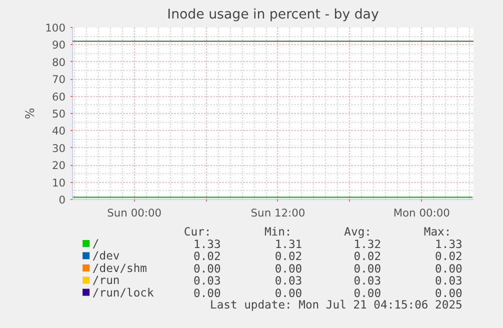 This screenshot has height=328, width=503. Describe the element at coordinates (59, 165) in the screenshot. I see `y-tick-label: 20` at that location.